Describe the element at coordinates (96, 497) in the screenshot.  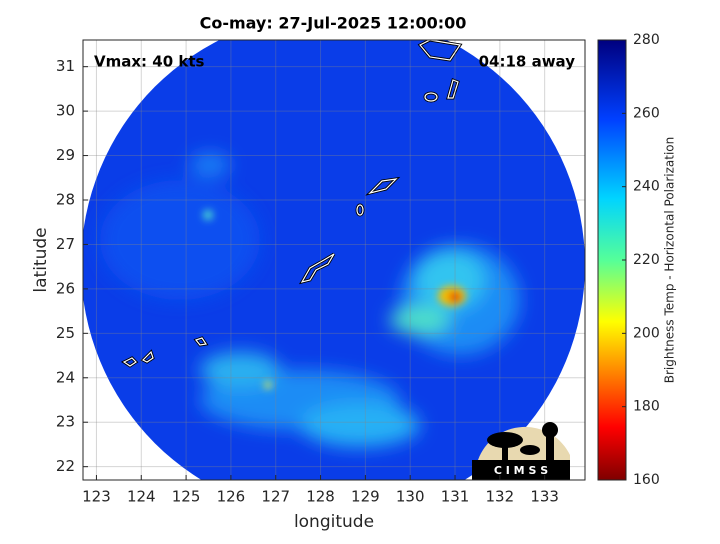
I see `x-tick-label: 123` at that location.